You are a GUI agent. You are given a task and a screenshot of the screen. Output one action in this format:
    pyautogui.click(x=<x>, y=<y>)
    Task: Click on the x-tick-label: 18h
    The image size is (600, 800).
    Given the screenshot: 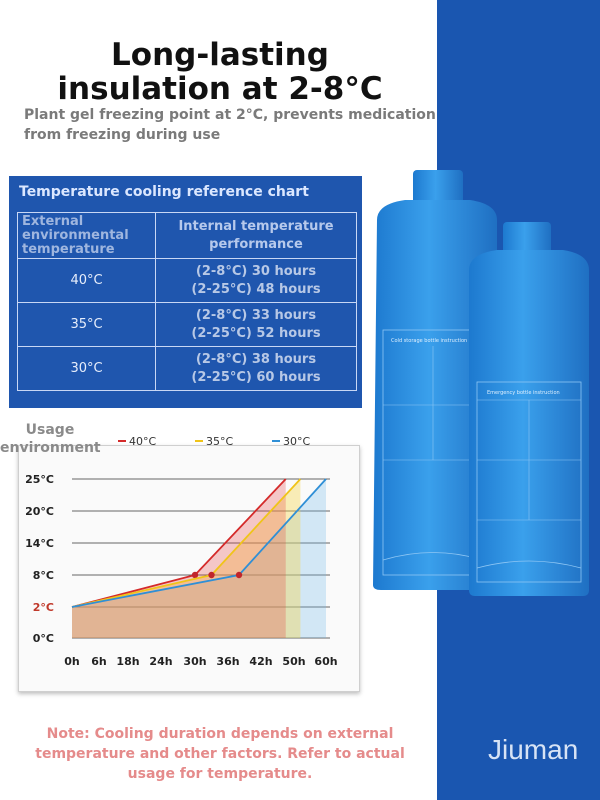 What is the action you would take?
    pyautogui.click(x=127, y=661)
    